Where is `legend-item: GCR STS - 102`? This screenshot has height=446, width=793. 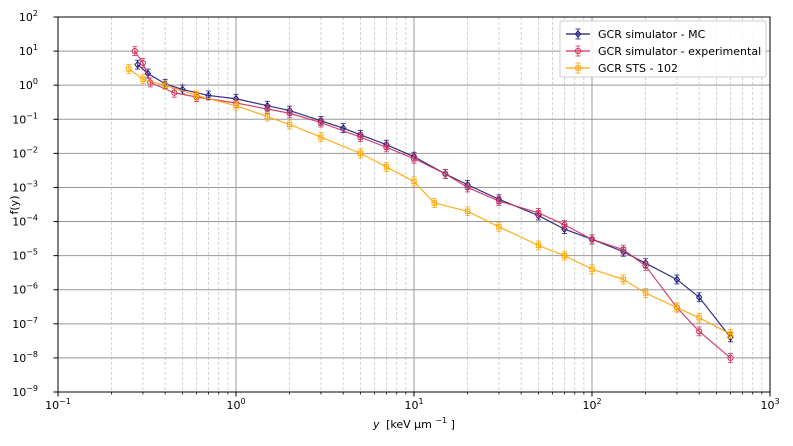
legend-item: GCR STS - 102 is located at coordinates (622, 68).